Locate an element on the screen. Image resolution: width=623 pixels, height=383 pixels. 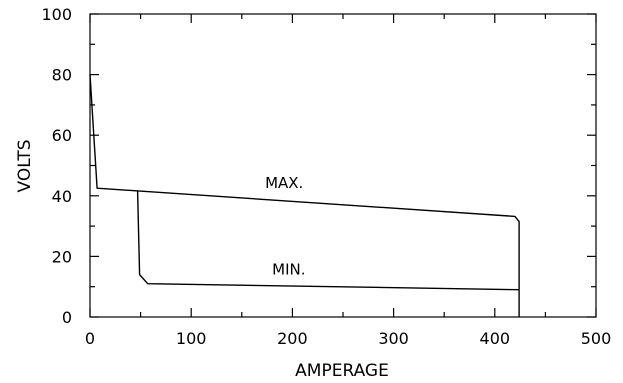
x-tick-label: 100 is located at coordinates (191, 338).